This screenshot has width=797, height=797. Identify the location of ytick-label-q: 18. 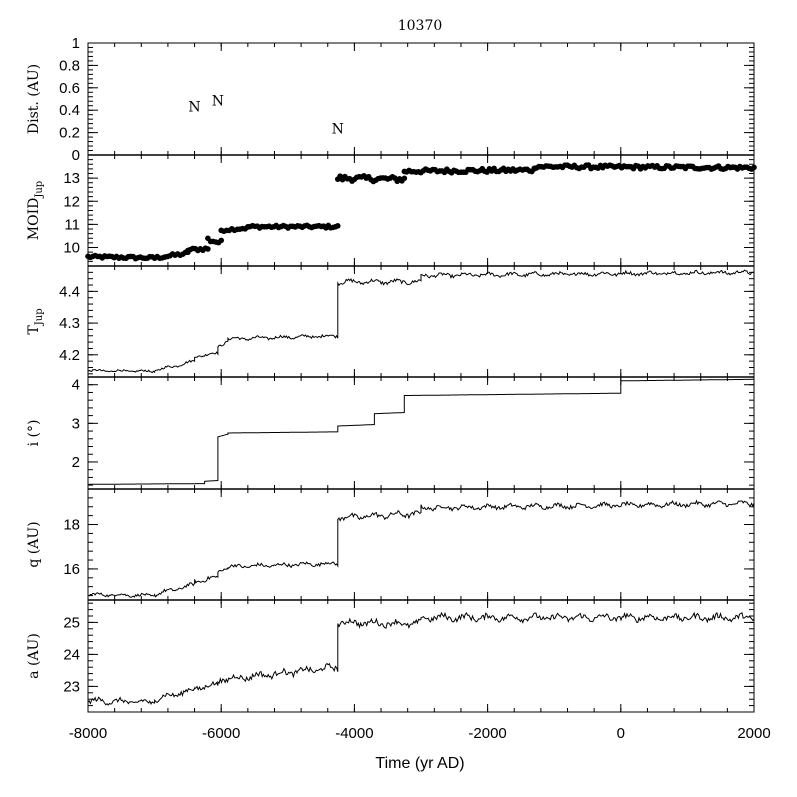
(71, 525).